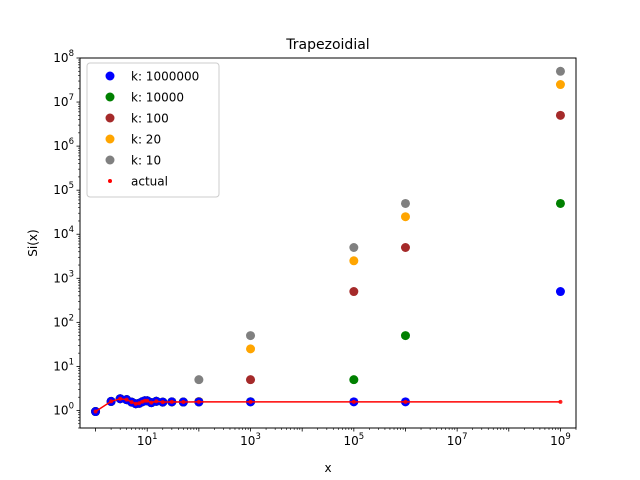 The height and width of the screenshot is (480, 640). Describe the element at coordinates (250, 440) in the screenshot. I see `x-tick-label: 10³` at that location.